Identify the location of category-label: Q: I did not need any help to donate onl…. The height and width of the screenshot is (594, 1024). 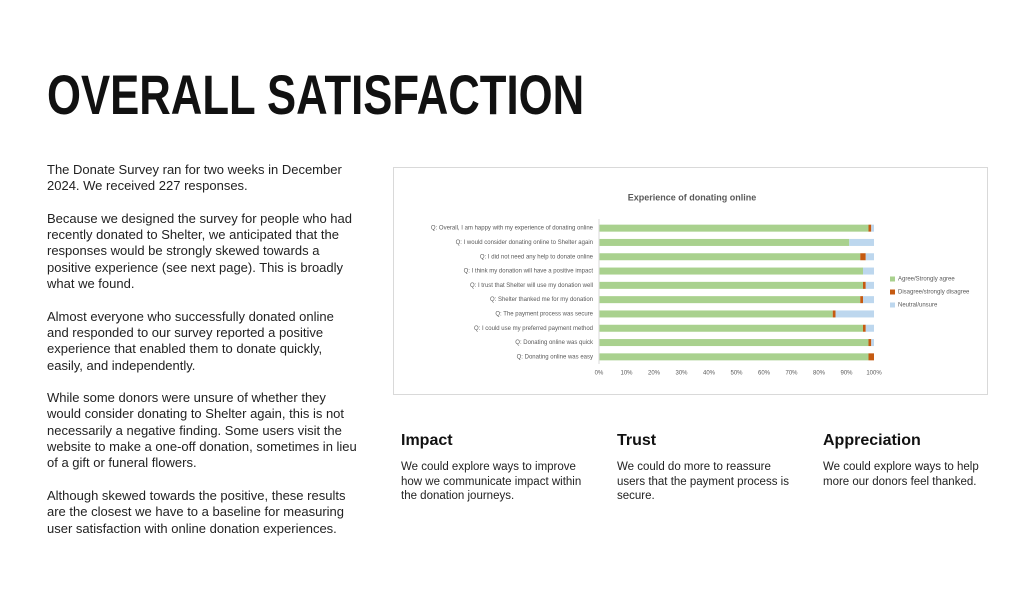
(537, 257).